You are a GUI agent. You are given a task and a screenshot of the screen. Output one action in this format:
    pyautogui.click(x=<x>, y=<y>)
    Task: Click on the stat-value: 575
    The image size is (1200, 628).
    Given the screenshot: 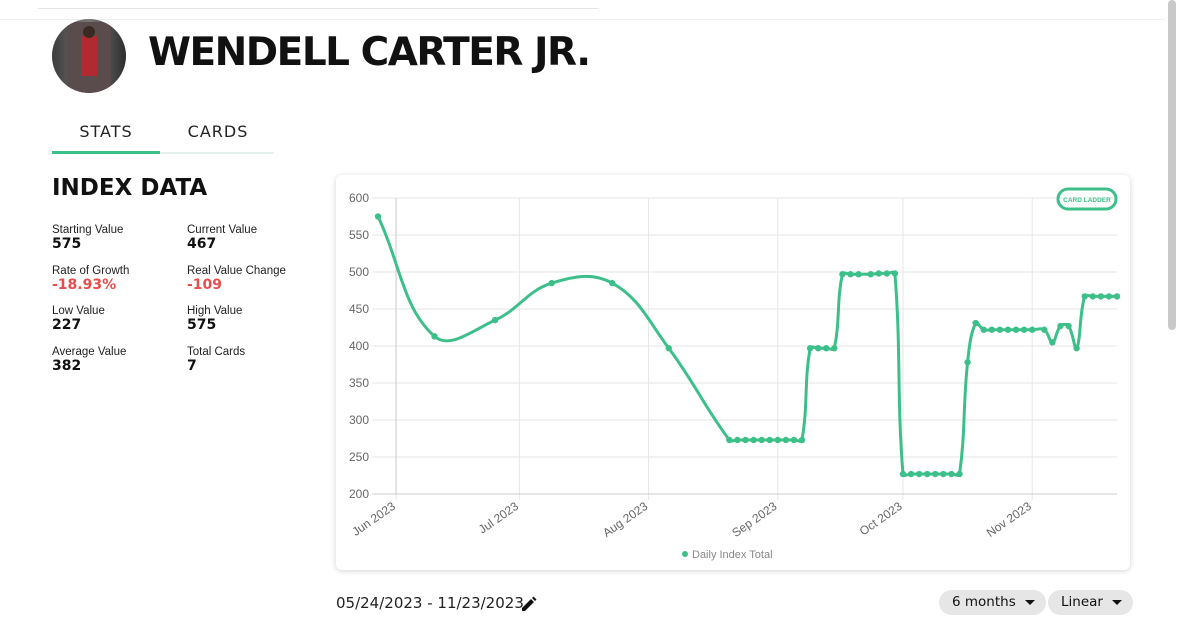 What is the action you would take?
    pyautogui.click(x=202, y=325)
    